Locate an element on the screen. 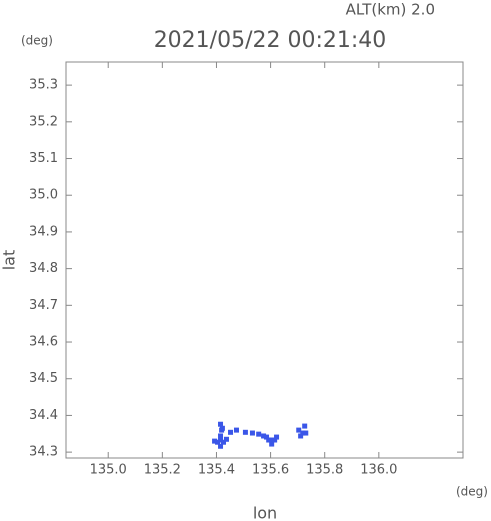 This screenshot has width=491, height=521. y-tick-label: 34.4 is located at coordinates (43, 415).